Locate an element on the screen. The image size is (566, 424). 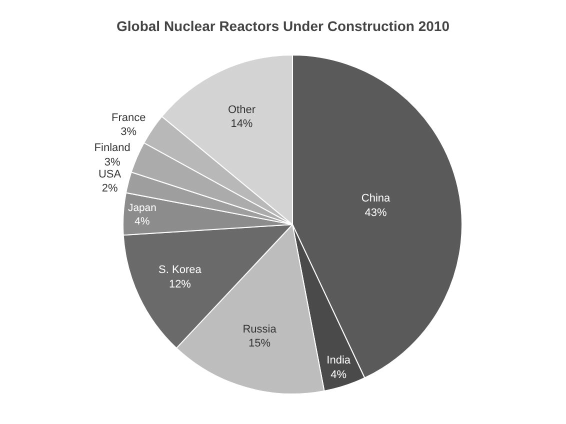
slice-label: Other is located at coordinates (242, 110).